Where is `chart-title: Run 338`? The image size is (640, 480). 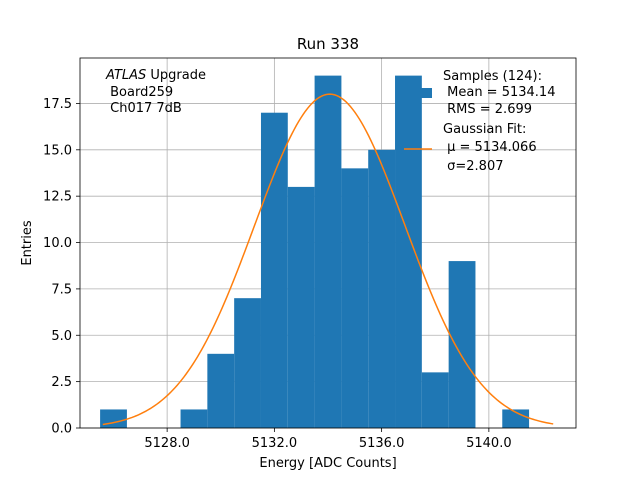 chart-title: Run 338 is located at coordinates (328, 44).